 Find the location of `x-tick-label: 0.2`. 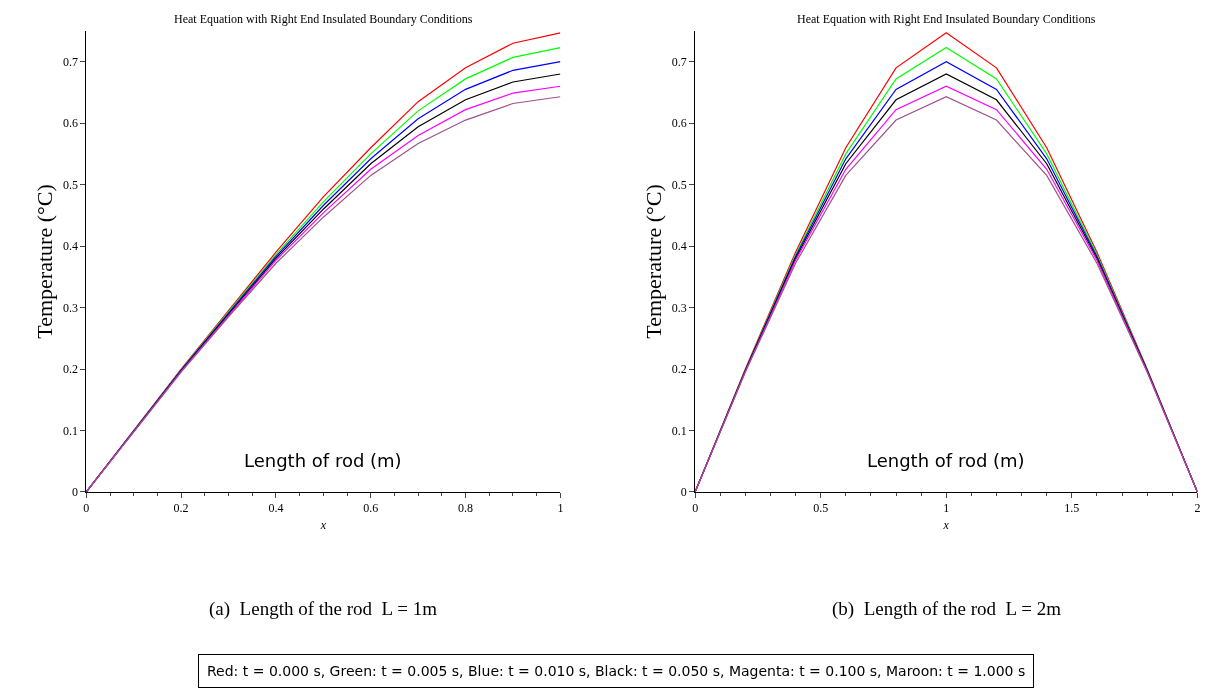

x-tick-label: 0.2 is located at coordinates (181, 508).